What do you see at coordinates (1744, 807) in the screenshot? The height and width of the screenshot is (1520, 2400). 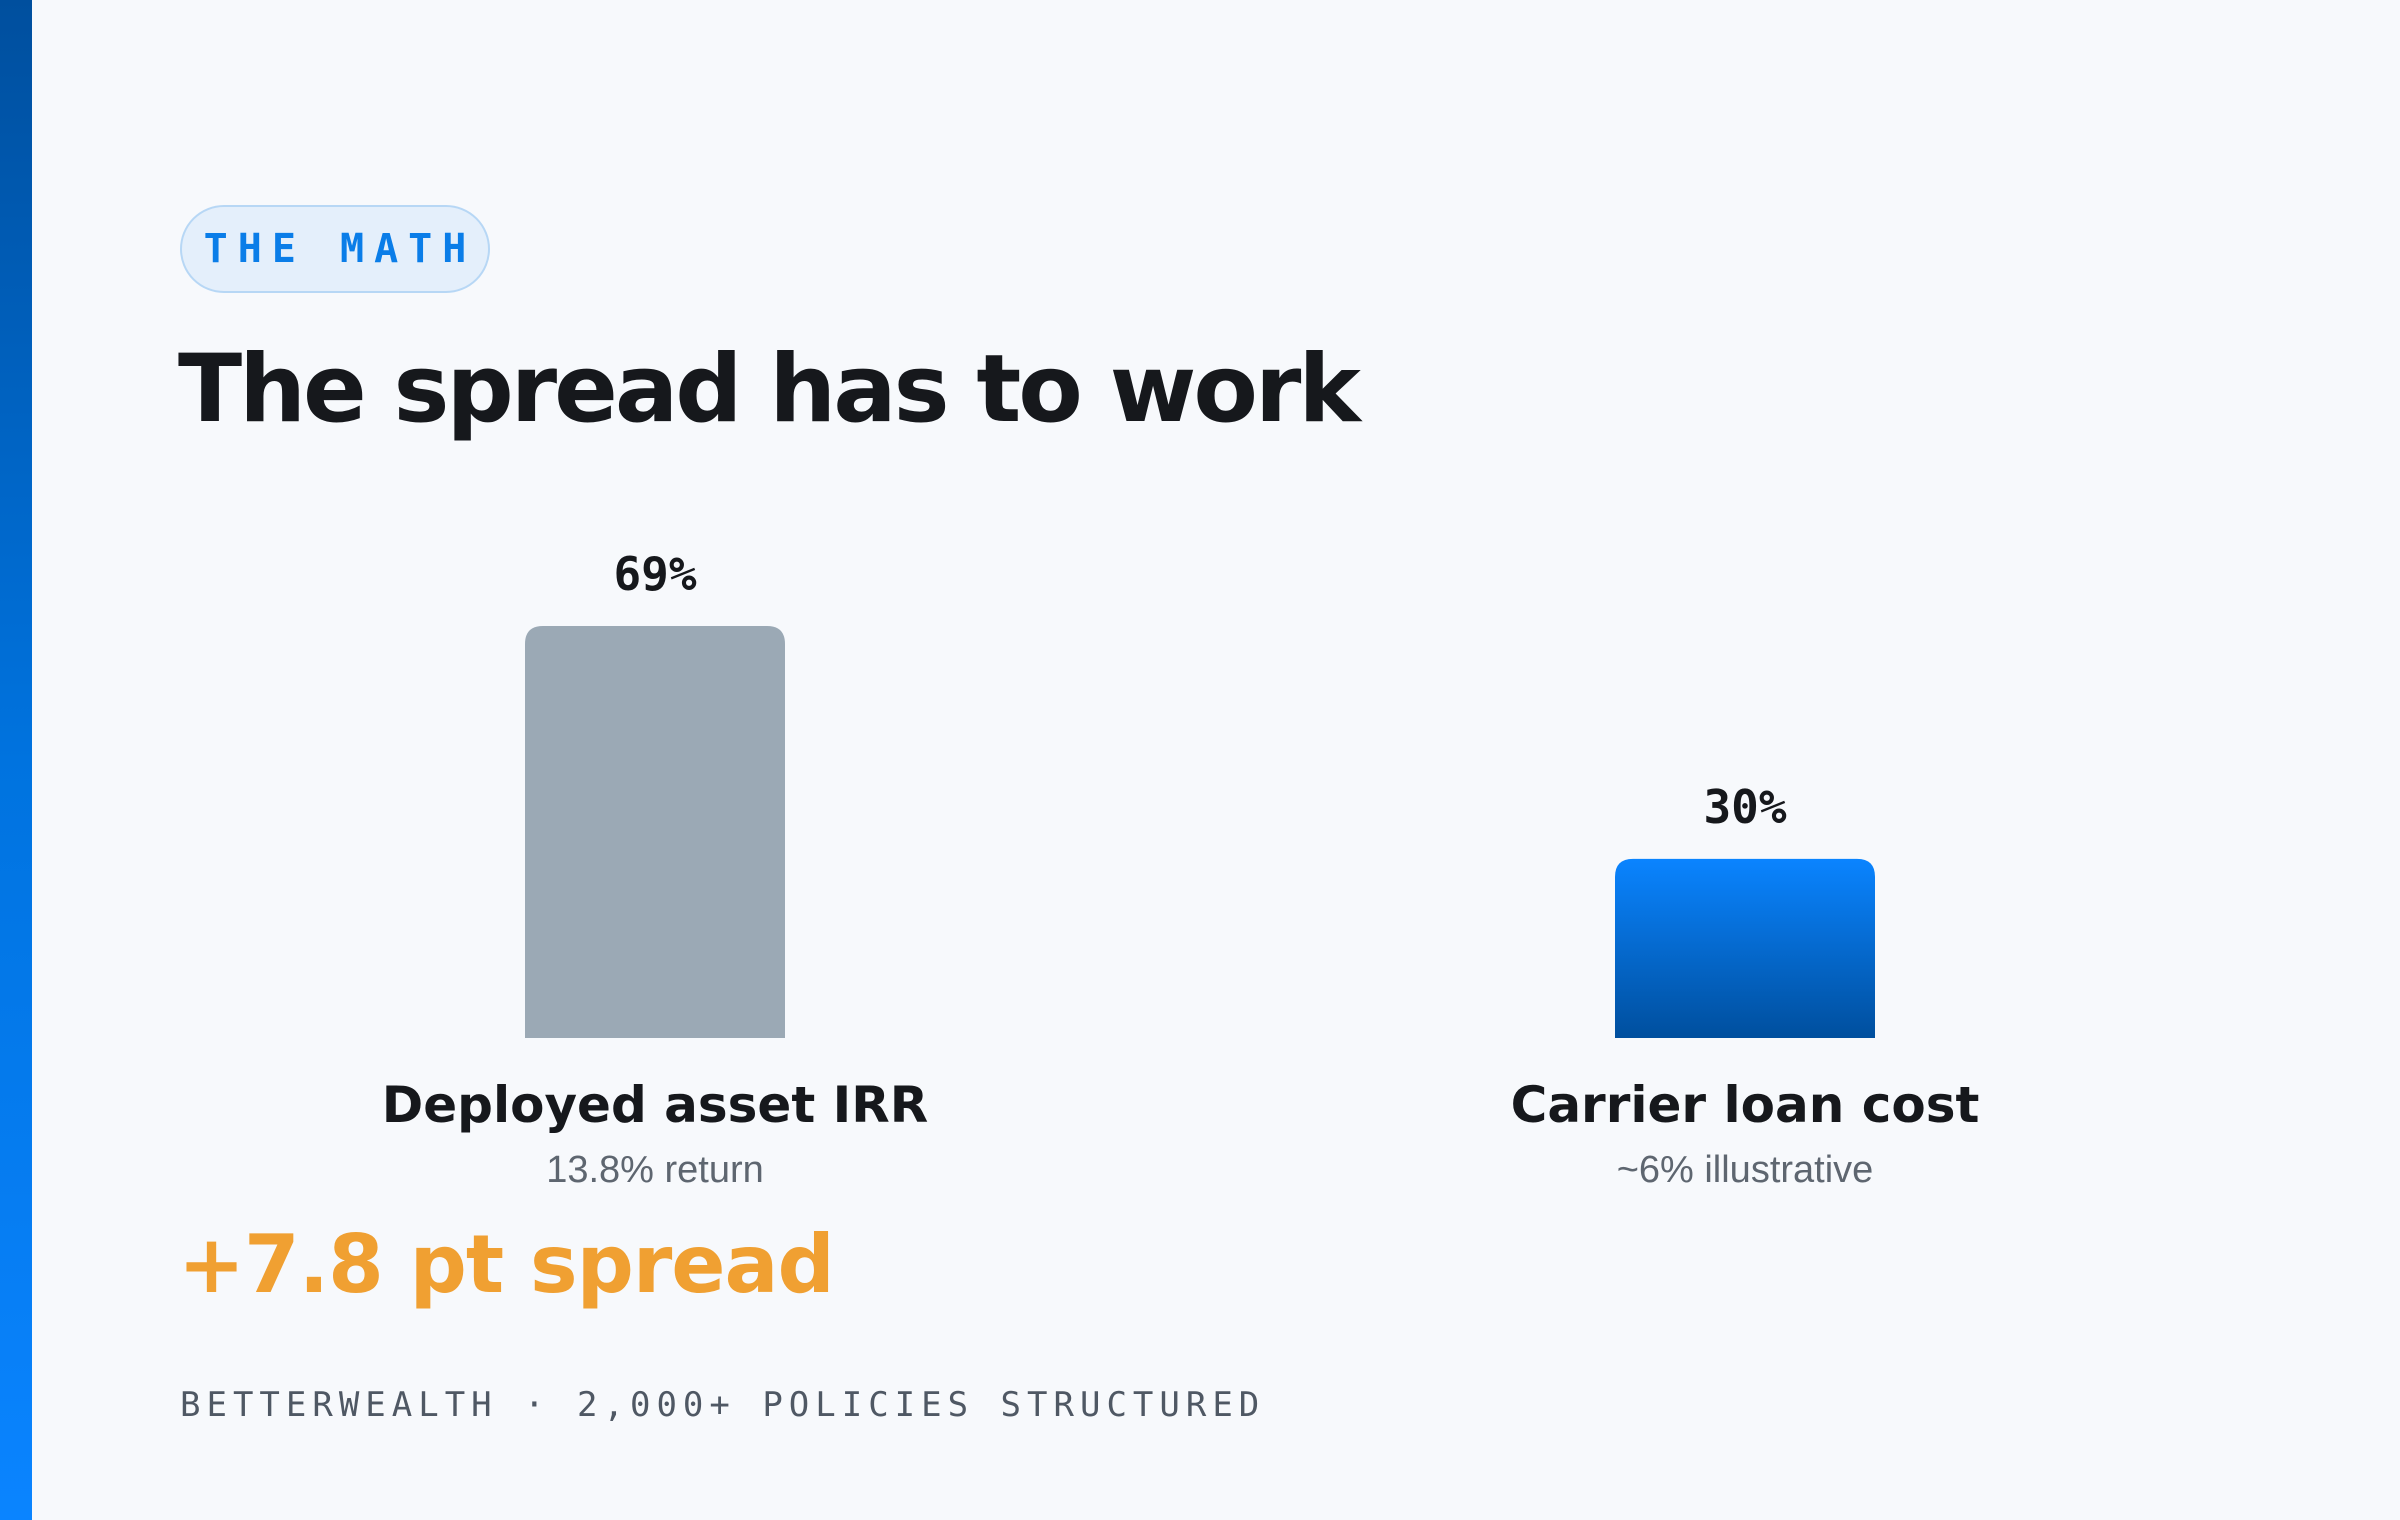 I see `bar-value-label: 30%` at bounding box center [1744, 807].